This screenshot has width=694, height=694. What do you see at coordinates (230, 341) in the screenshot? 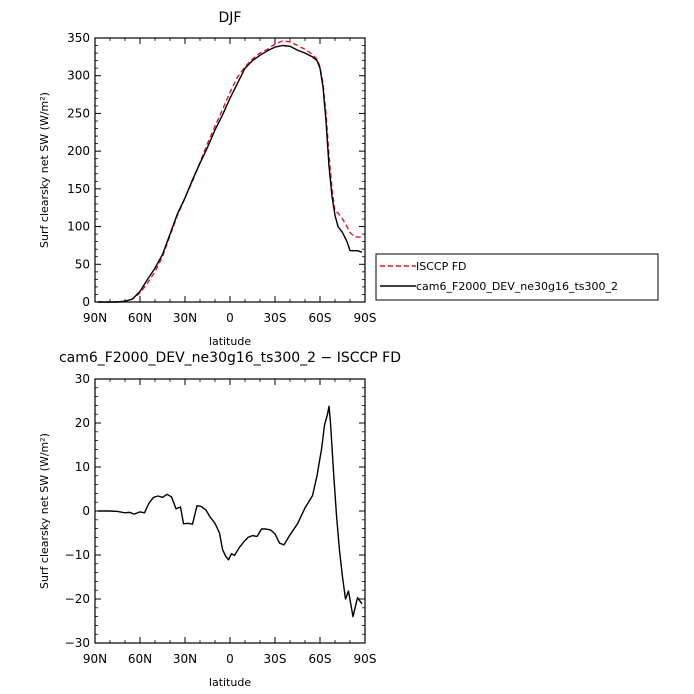
I see `top-x-axis-label: latitude` at bounding box center [230, 341].